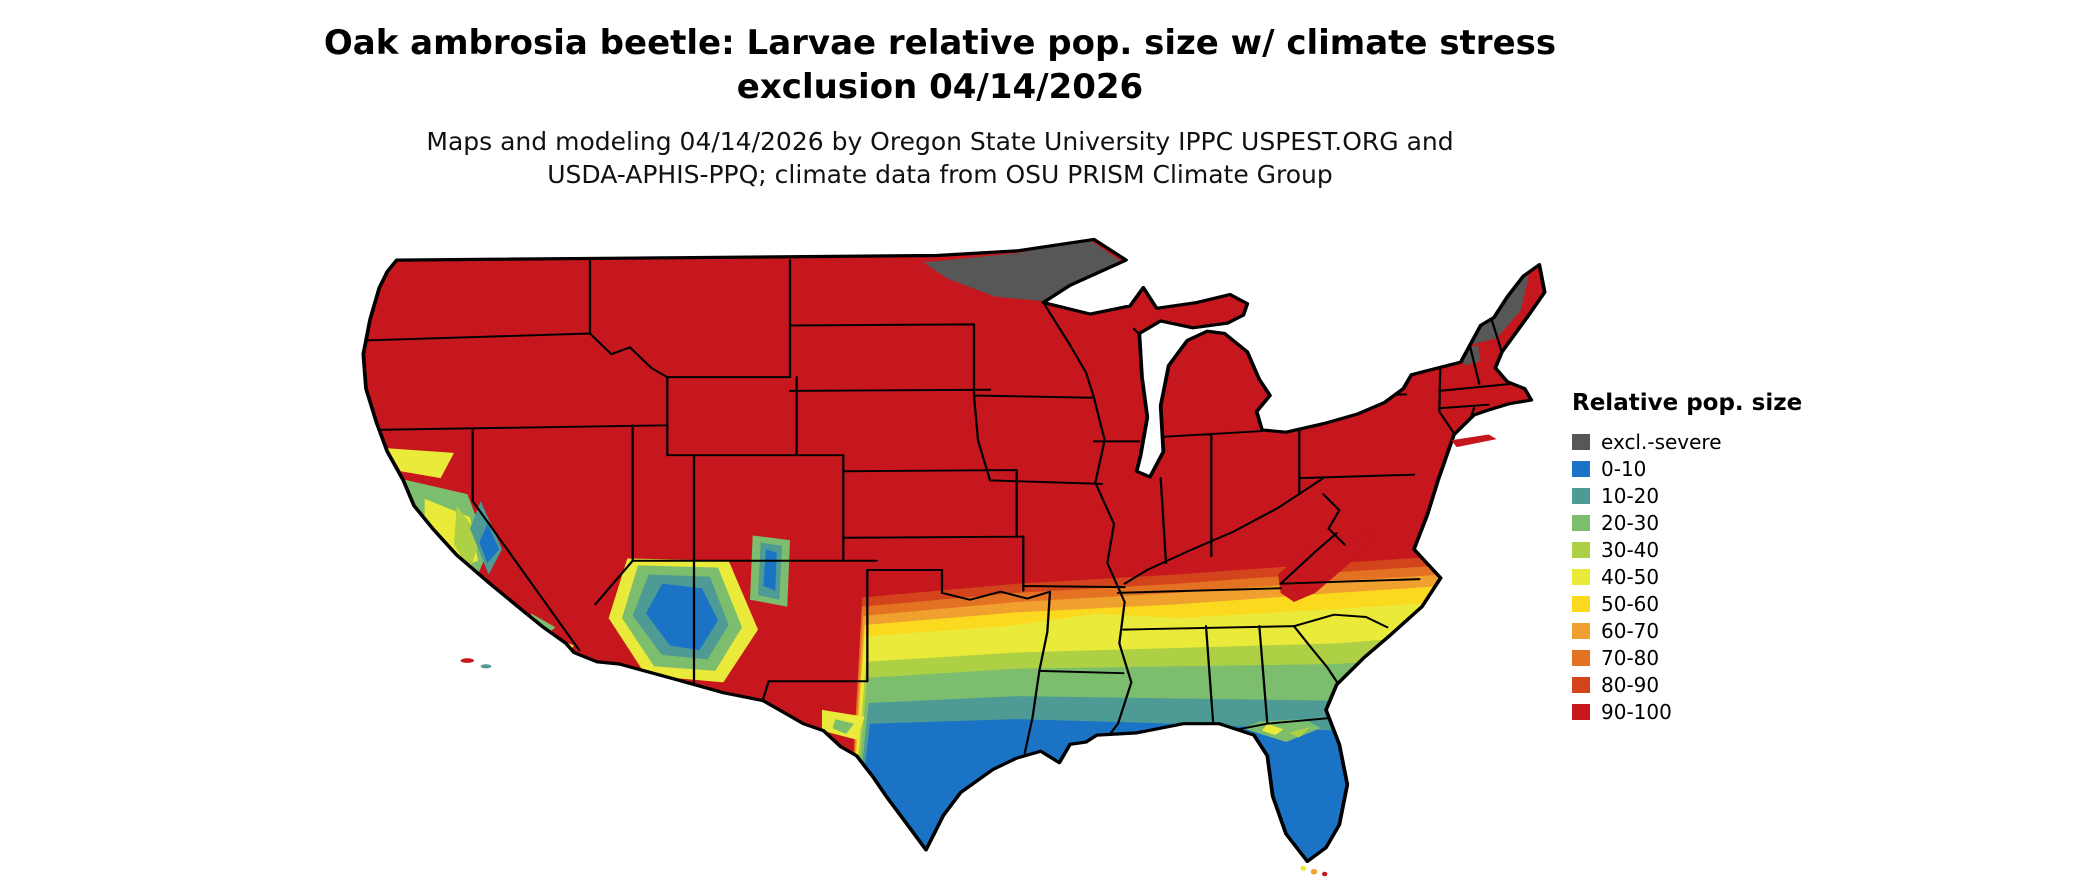  Describe the element at coordinates (1624, 468) in the screenshot. I see `legend-label: 0-10` at that location.